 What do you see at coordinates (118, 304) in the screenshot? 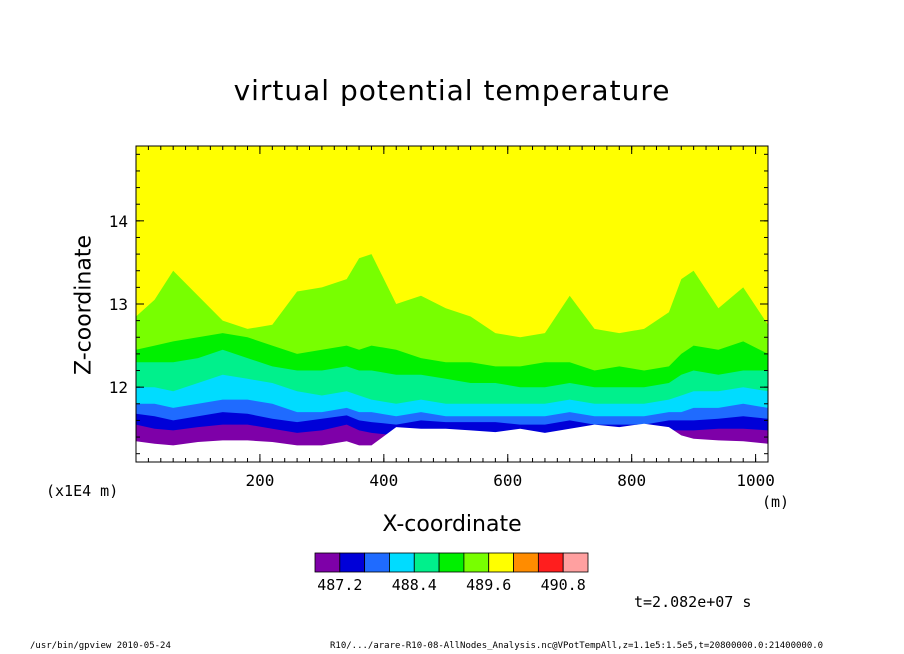
I see `y-tick-label: 13` at bounding box center [118, 304].